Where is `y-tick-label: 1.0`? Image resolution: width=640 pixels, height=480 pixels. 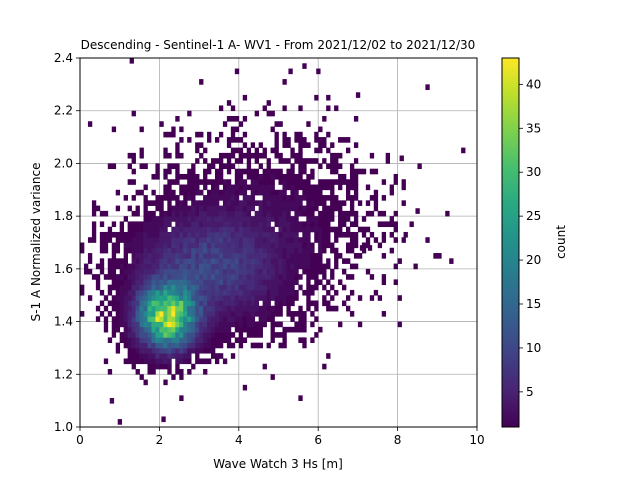
y-tick-label: 1.0 is located at coordinates (63, 427).